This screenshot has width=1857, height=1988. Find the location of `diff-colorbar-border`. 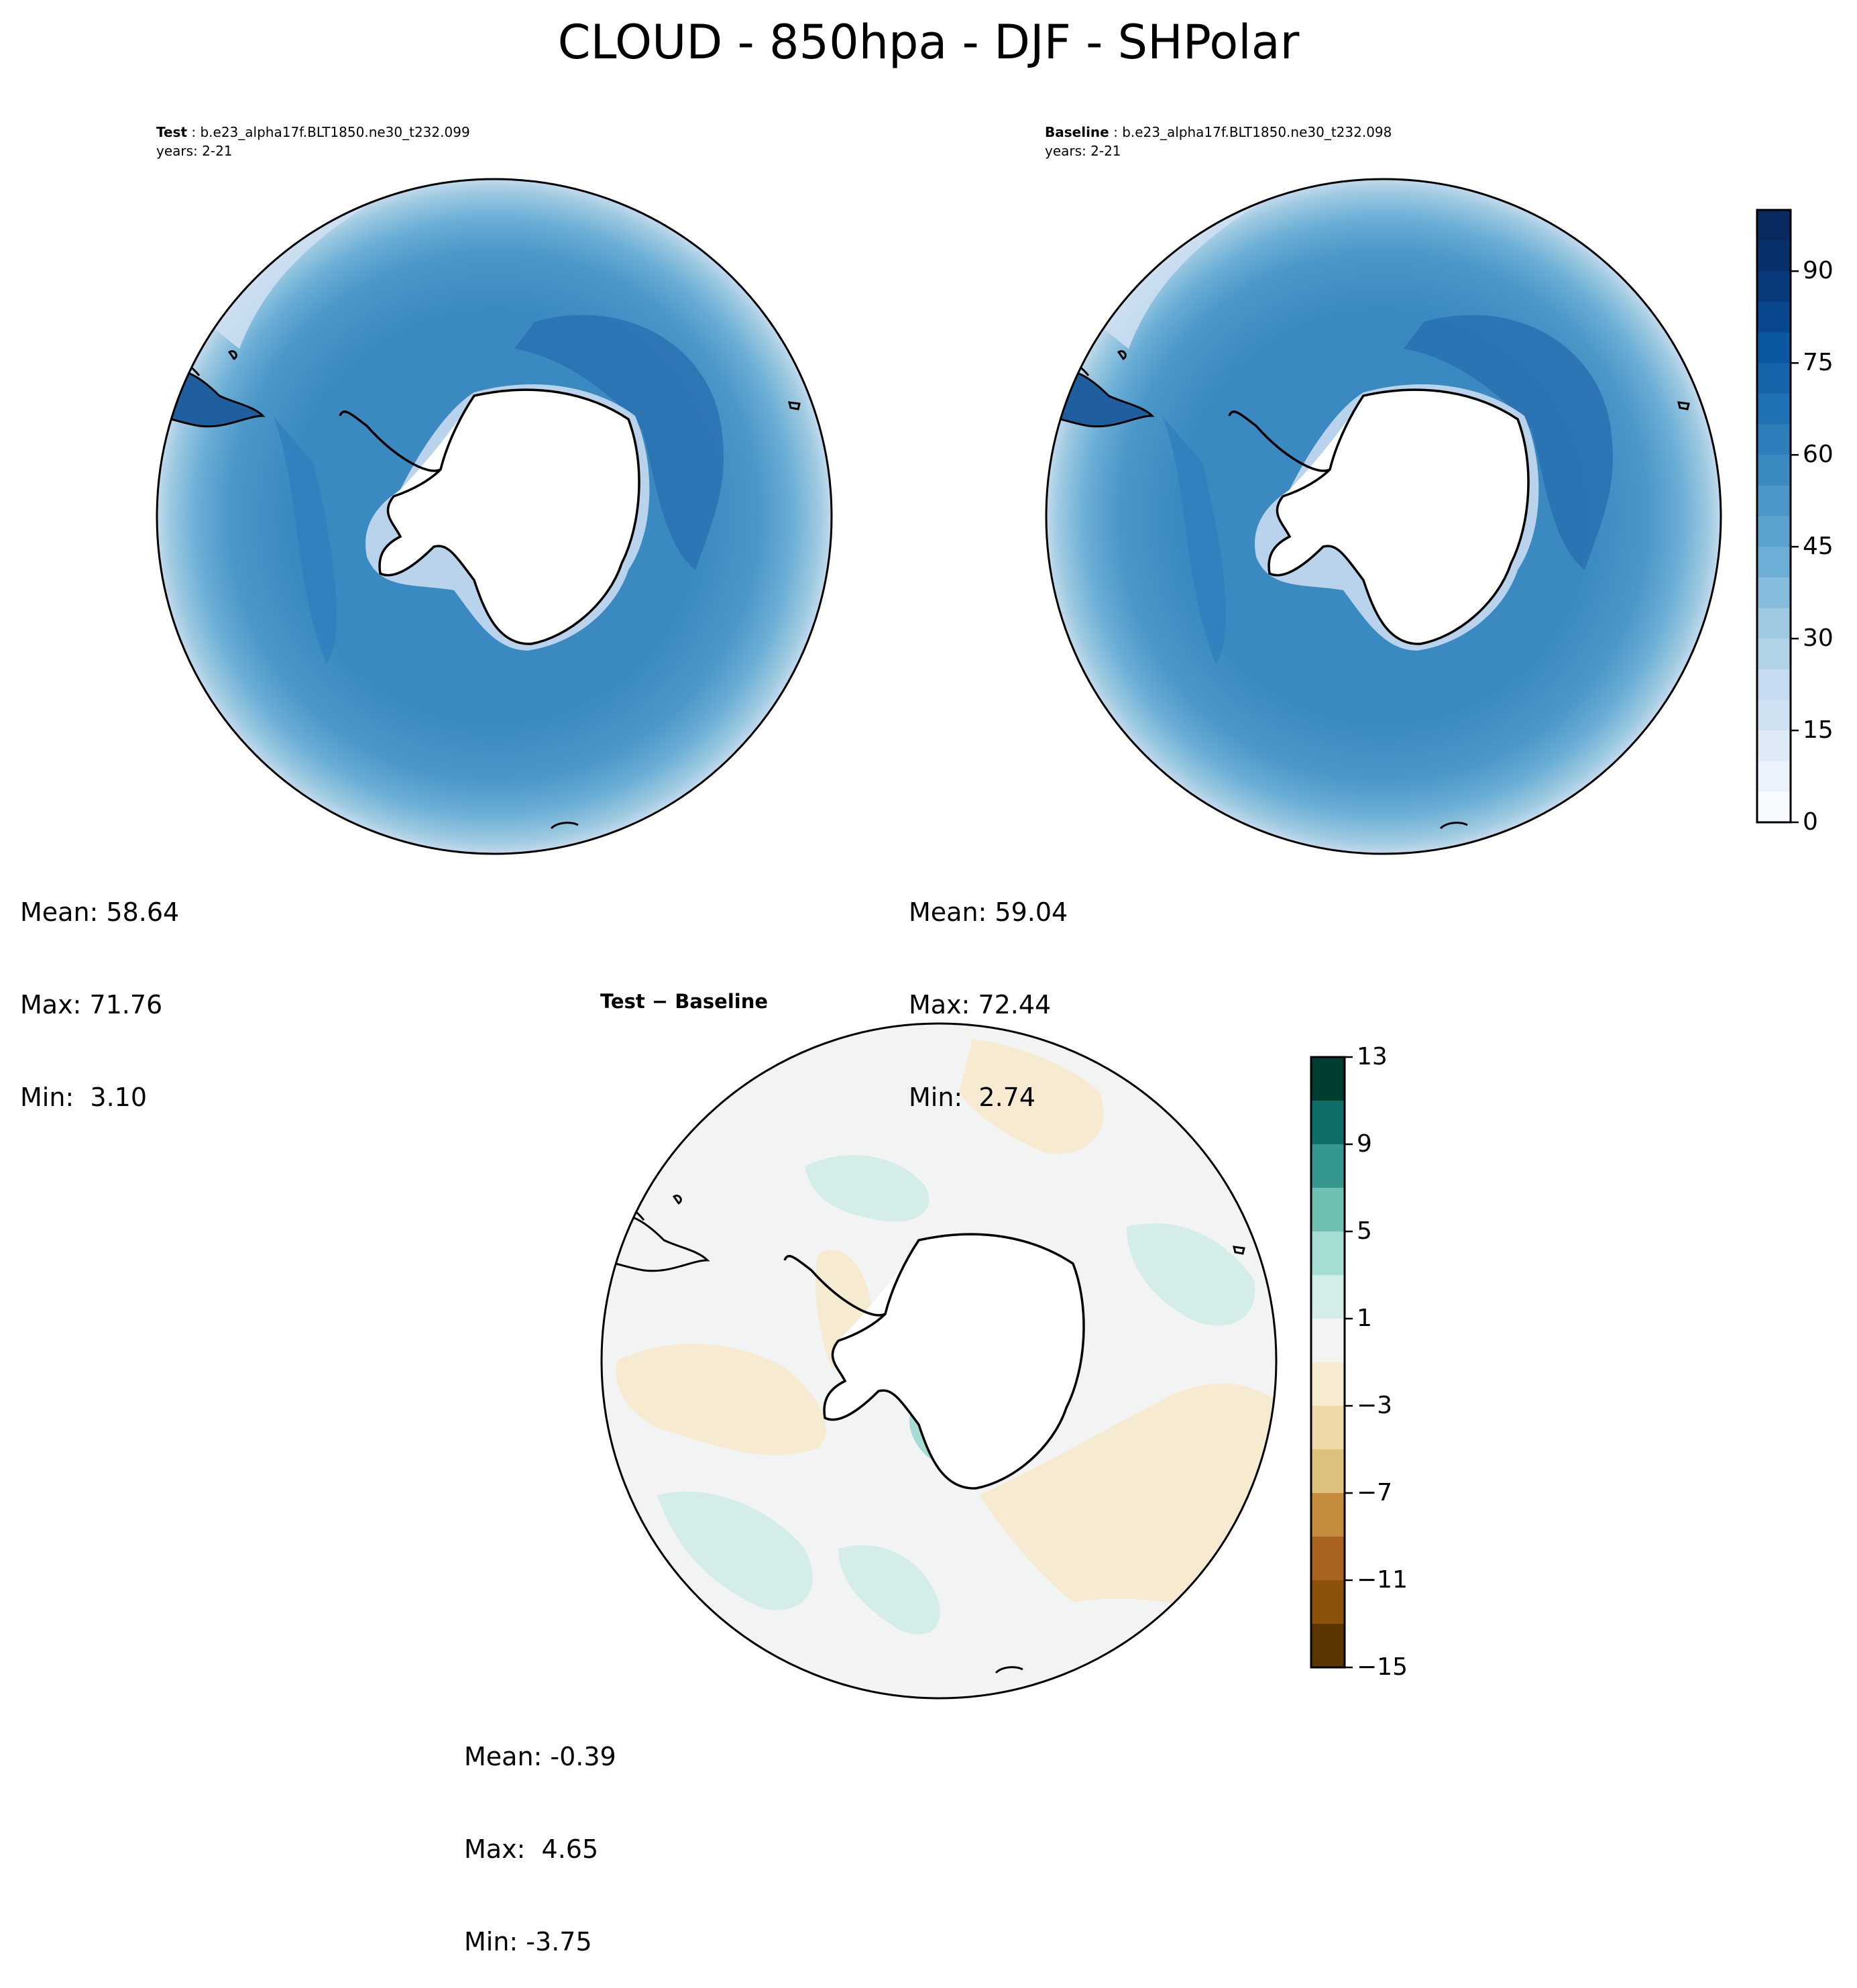

diff-colorbar-border is located at coordinates (1328, 1363).